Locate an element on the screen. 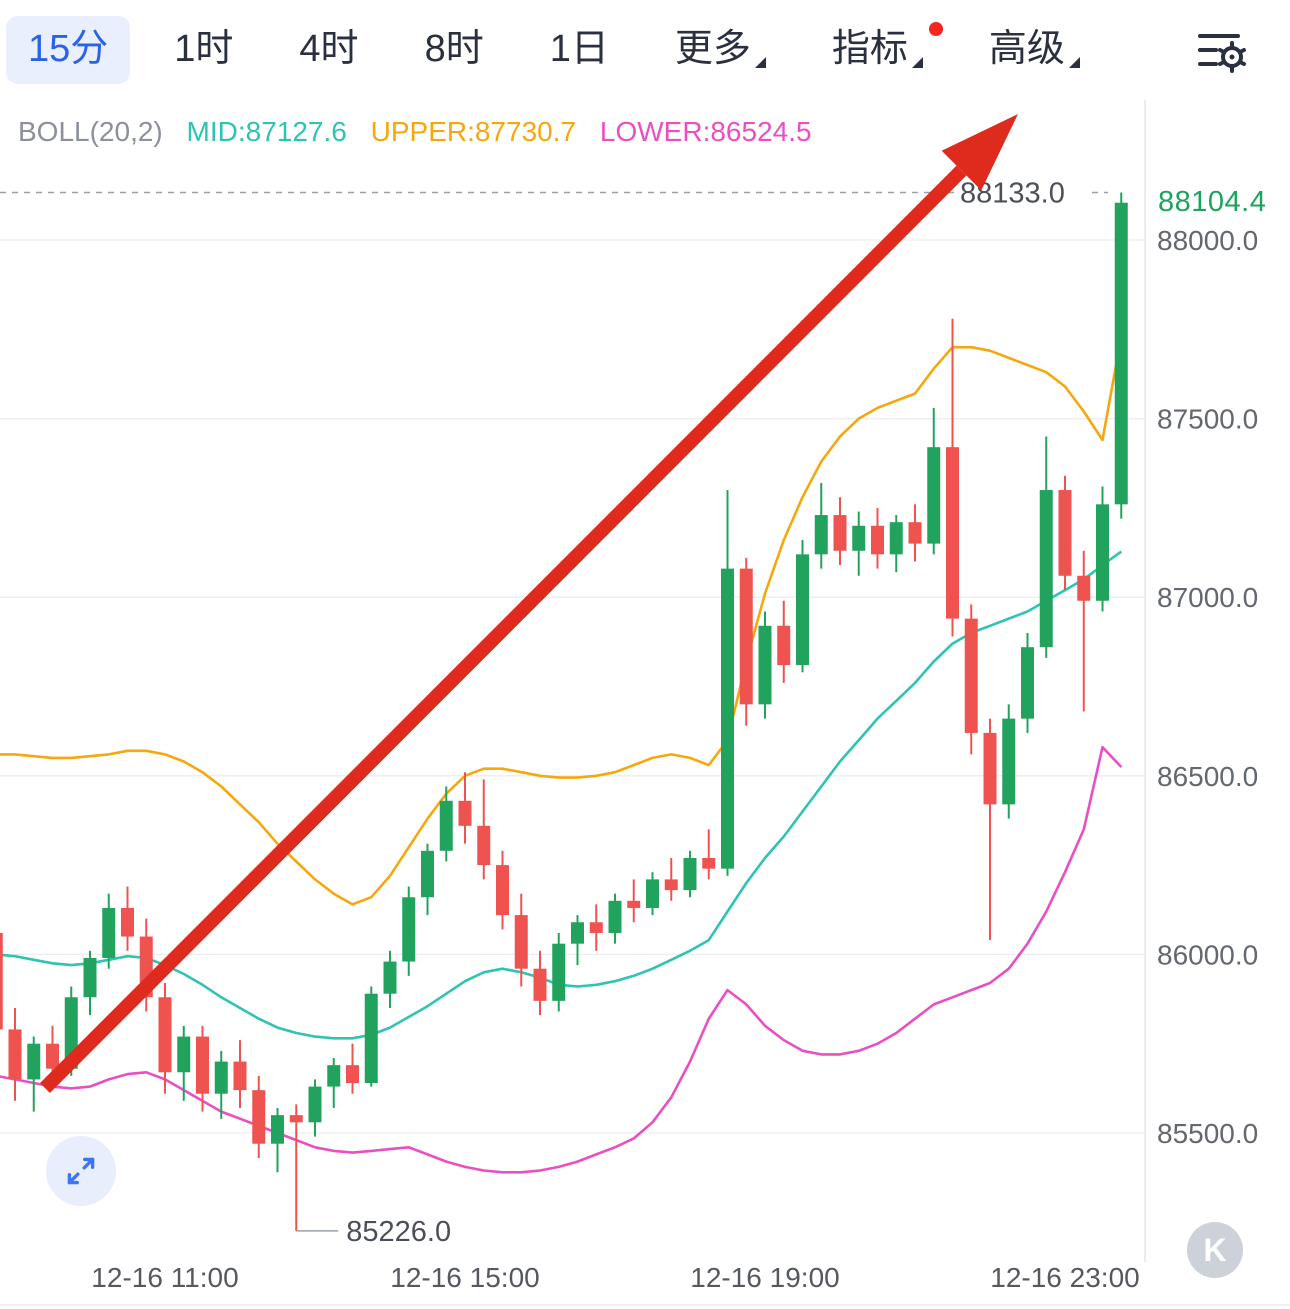  brand-watermark: K is located at coordinates (1215, 1250).